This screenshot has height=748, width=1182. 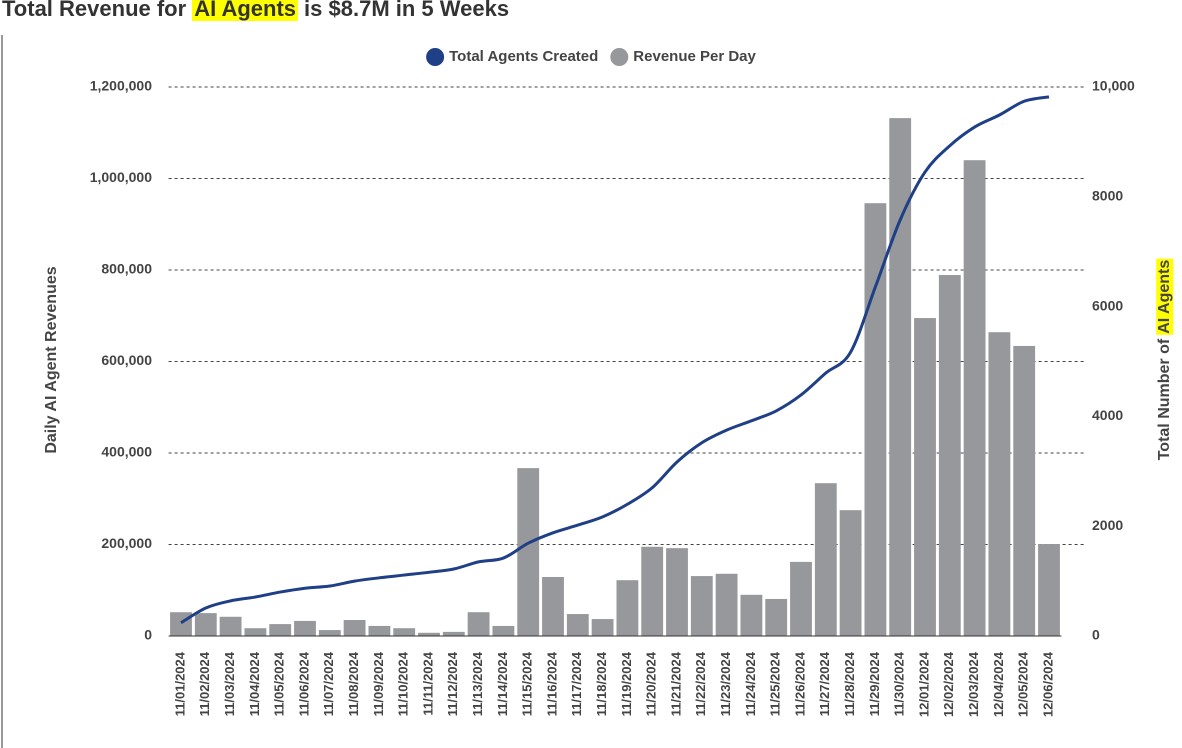 I want to click on title-highlight: AI Agents, so click(x=245, y=10).